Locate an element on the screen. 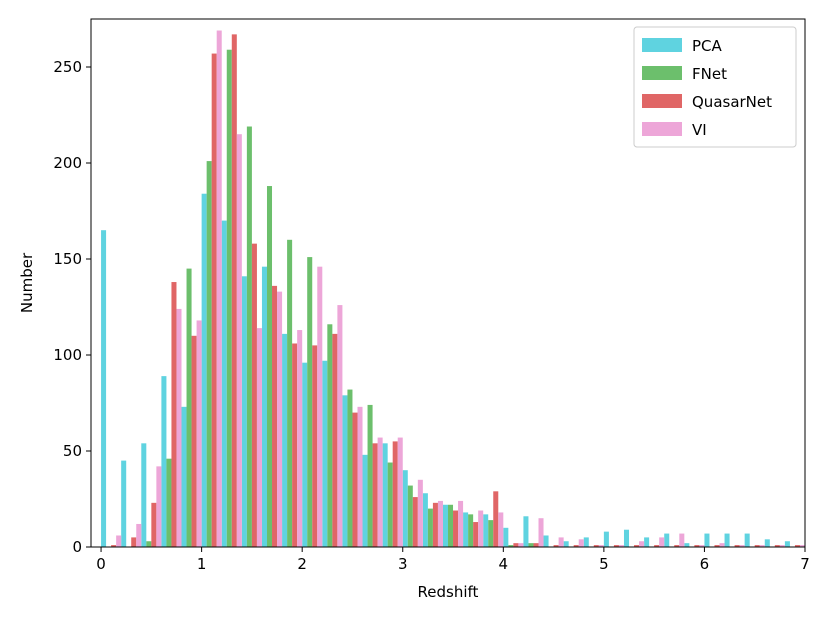 The width and height of the screenshot is (830, 623). y-tick-label: 100 is located at coordinates (67, 355).